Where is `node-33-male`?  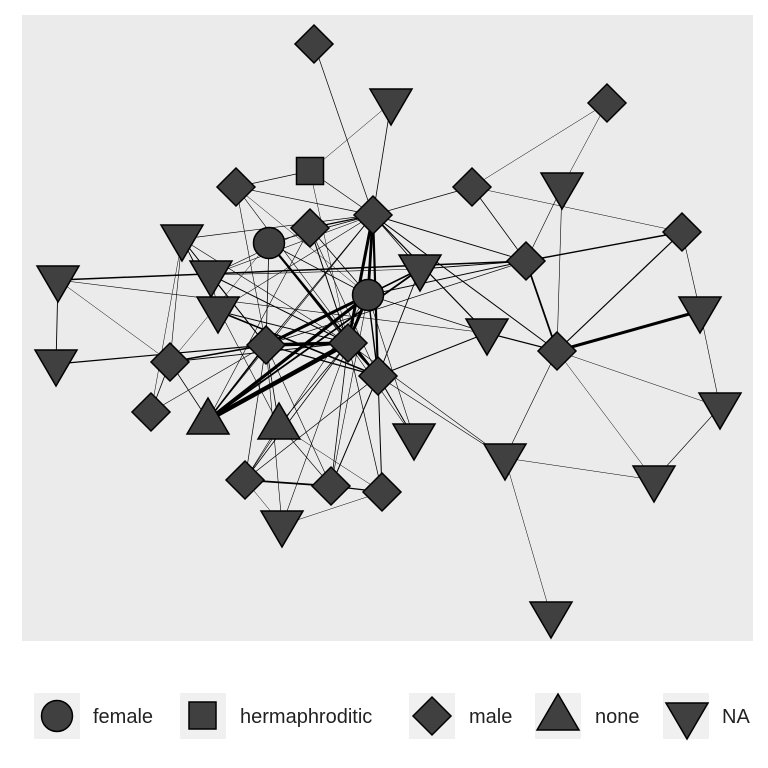
node-33-male is located at coordinates (245, 480).